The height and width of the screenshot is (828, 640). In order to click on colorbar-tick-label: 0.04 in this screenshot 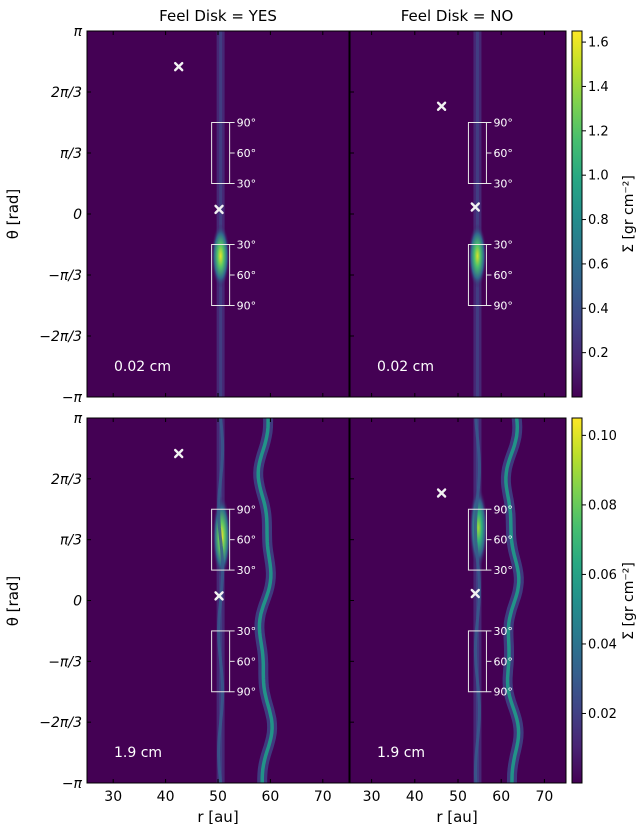, I will do `click(602, 644)`.